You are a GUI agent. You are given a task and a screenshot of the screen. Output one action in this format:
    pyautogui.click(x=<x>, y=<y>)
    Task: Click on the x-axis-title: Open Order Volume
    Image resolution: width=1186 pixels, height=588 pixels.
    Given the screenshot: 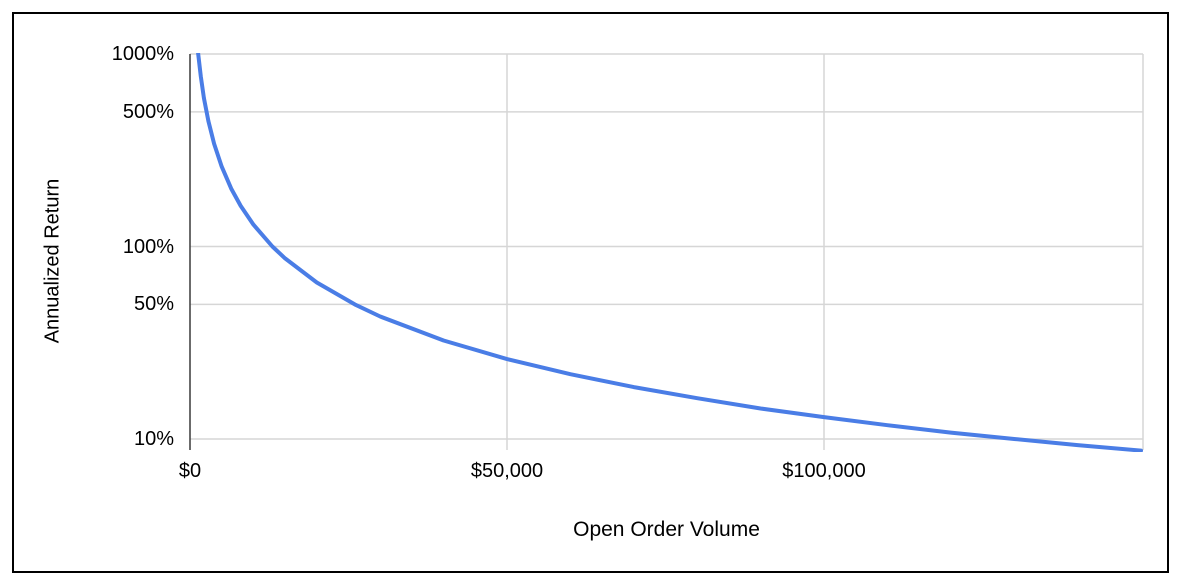 What is the action you would take?
    pyautogui.click(x=666, y=529)
    